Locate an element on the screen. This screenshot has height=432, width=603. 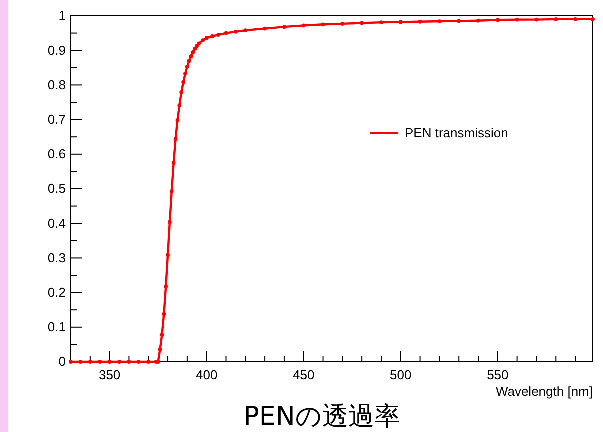
y-tick-label: 0.9 is located at coordinates (57, 50).